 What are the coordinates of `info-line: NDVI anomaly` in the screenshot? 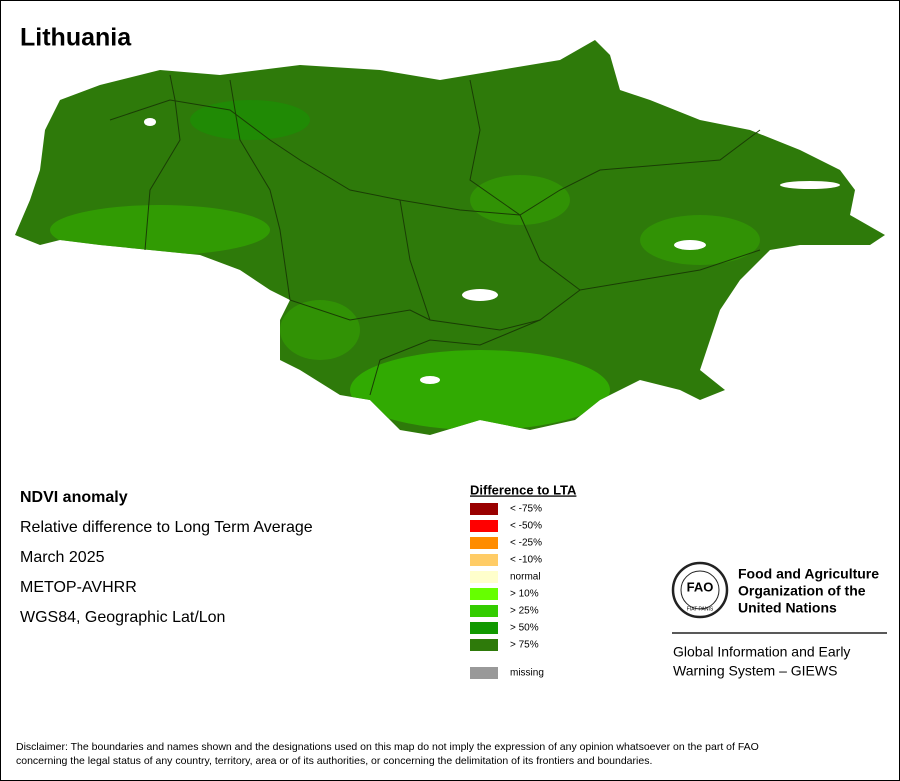 It's located at (74, 497).